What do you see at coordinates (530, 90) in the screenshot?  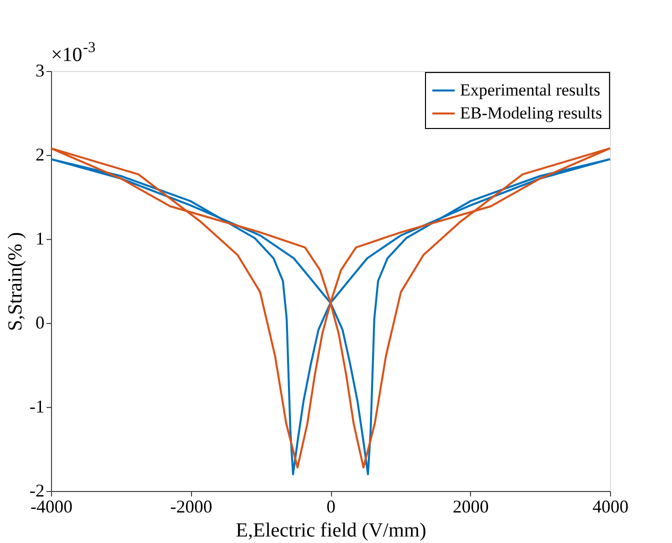 I see `legend-label: Experimental results` at bounding box center [530, 90].